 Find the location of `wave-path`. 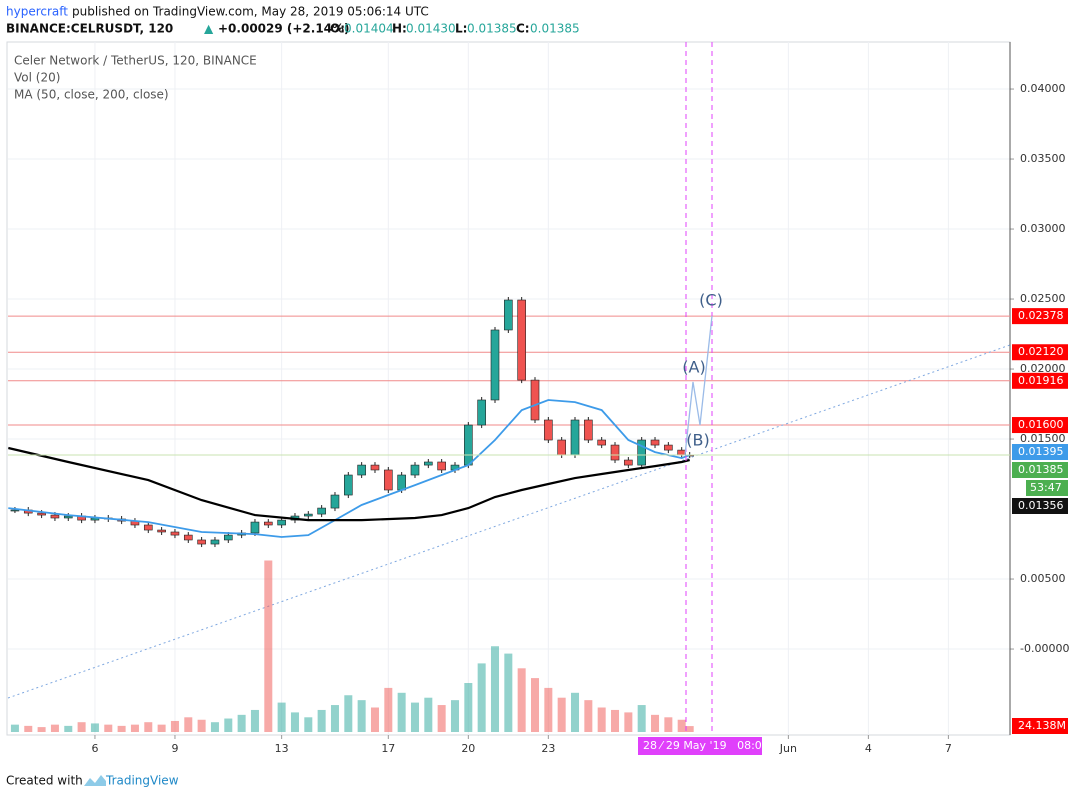

wave-path is located at coordinates (698, 385).